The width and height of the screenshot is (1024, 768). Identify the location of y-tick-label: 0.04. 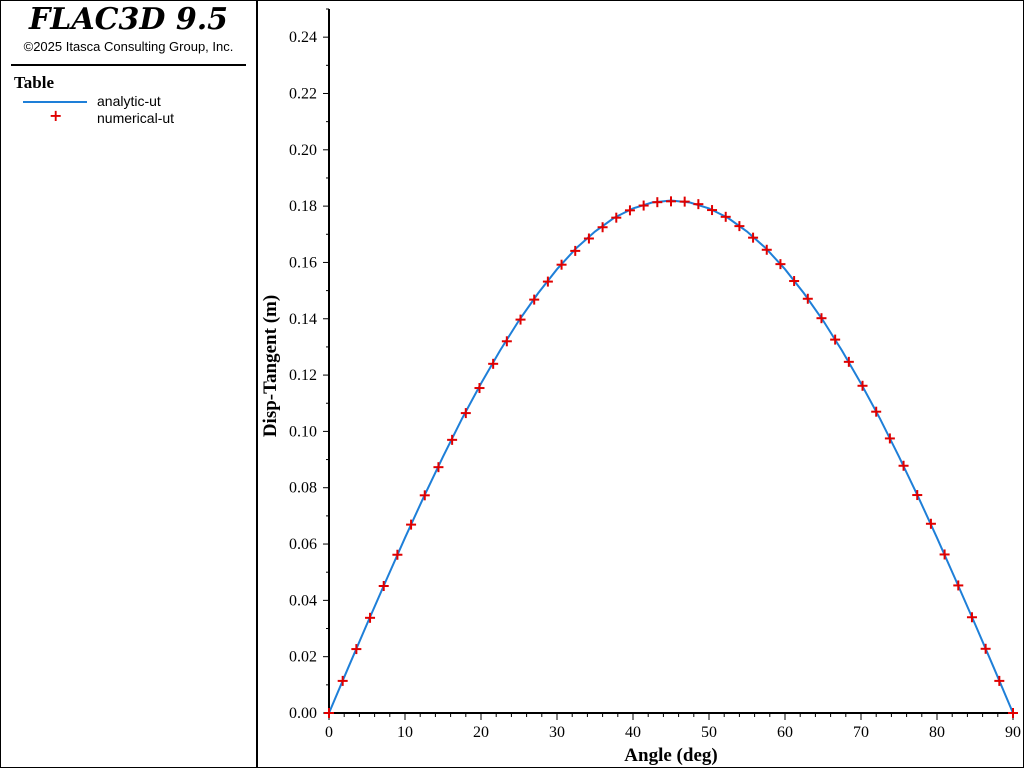
(303, 600).